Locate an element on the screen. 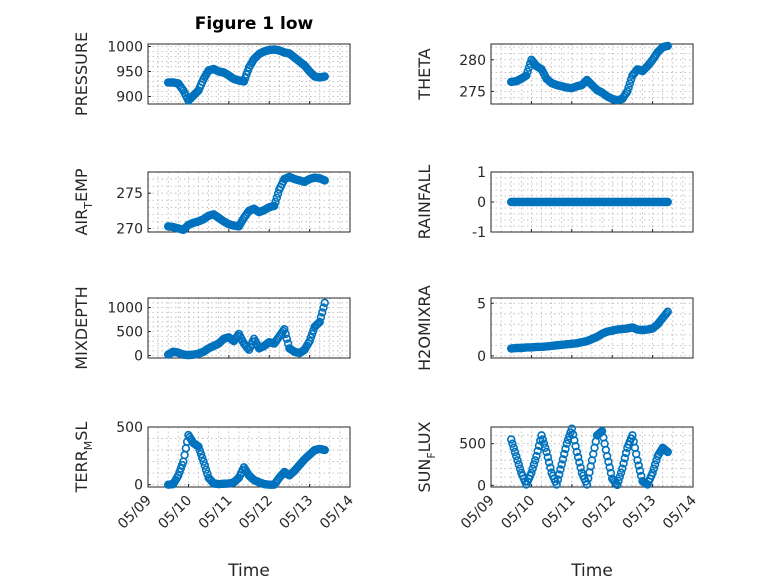 This screenshot has height=583, width=778. pressure-panel: 900 950 1000 PRESSURE is located at coordinates (211, 74).